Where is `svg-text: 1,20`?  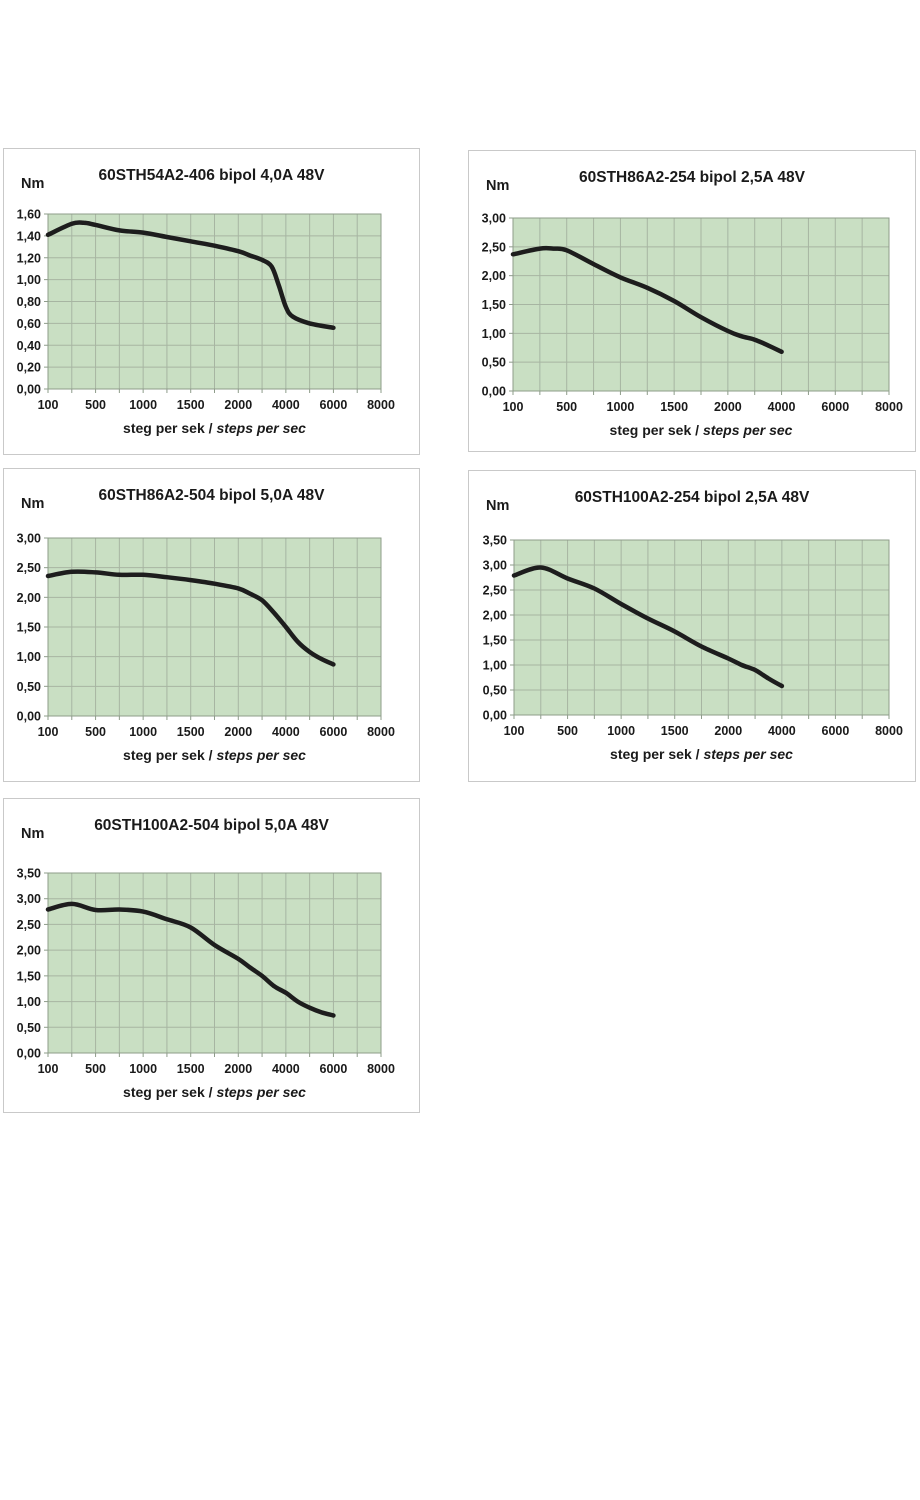
svg-text: 1,20 is located at coordinates (29, 258).